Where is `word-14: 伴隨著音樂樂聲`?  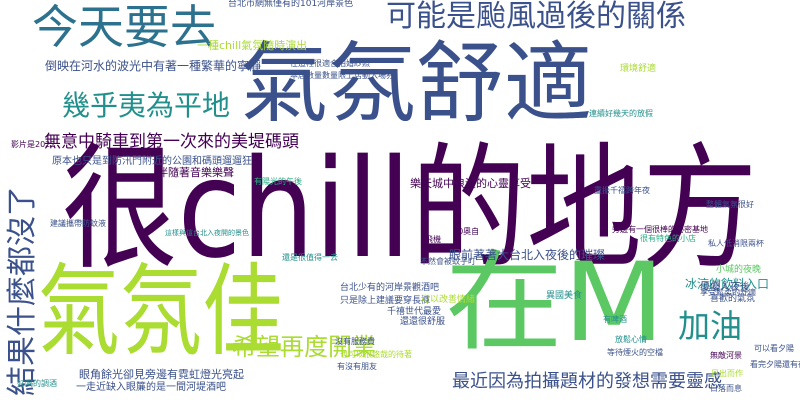 word-14: 伴隨著音樂樂聲 is located at coordinates (195, 172).